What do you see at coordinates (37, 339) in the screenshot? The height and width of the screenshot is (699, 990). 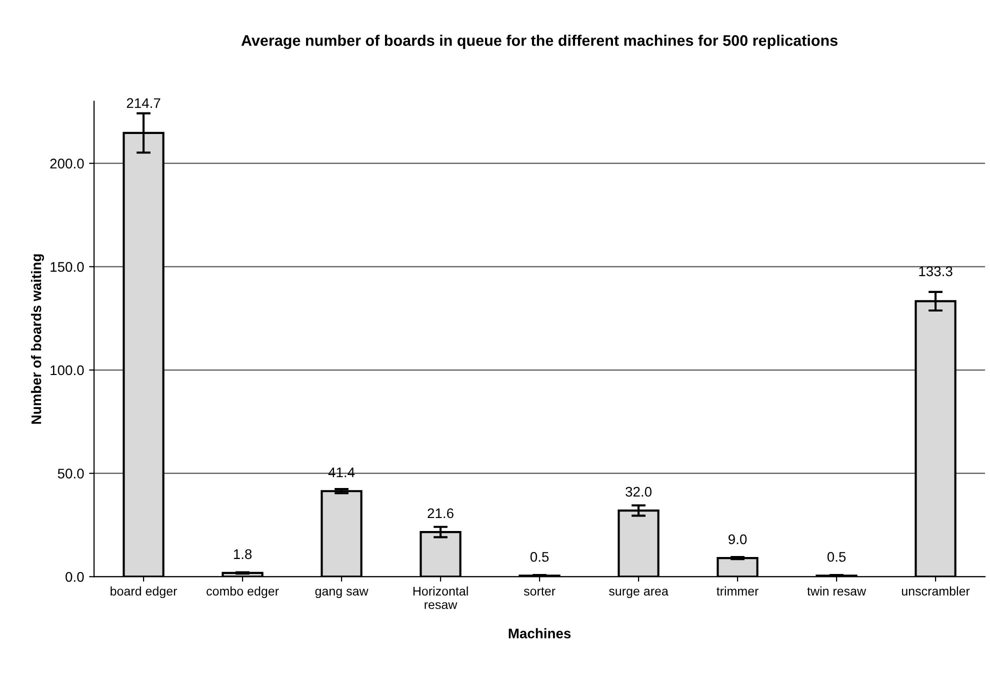 I see `y-axis-title: Number of boards waiting` at bounding box center [37, 339].